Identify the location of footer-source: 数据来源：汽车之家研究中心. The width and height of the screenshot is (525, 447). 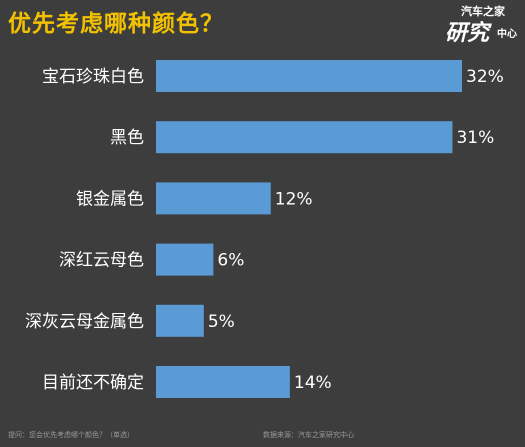
(308, 435).